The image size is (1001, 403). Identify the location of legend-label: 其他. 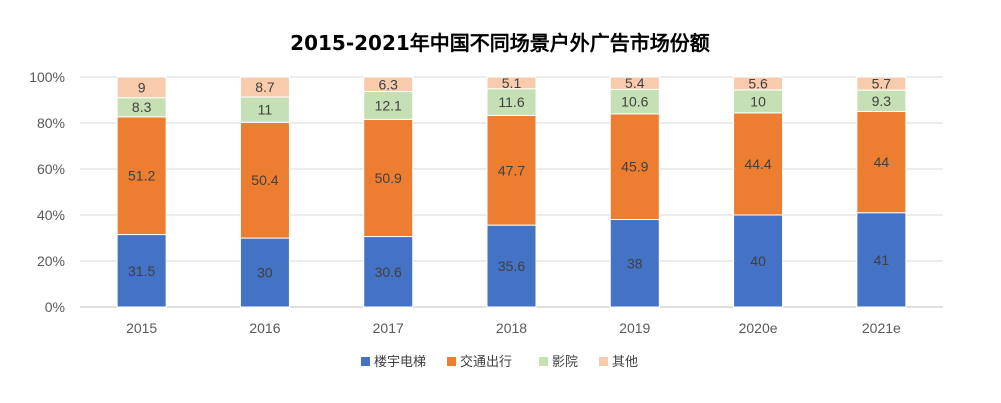
(625, 362).